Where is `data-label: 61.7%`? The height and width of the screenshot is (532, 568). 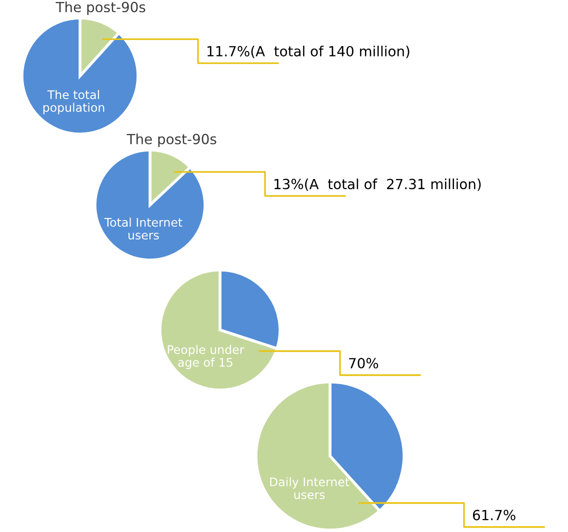 data-label: 61.7% is located at coordinates (494, 515).